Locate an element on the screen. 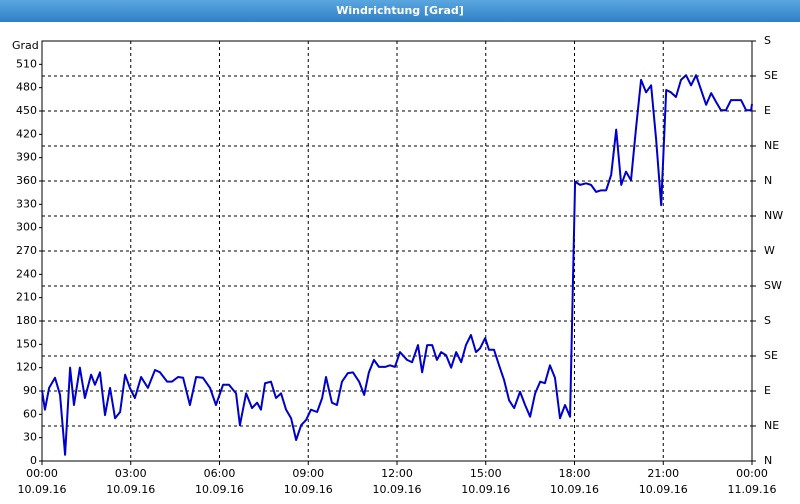  y-tick-label: 120 is located at coordinates (26, 367).